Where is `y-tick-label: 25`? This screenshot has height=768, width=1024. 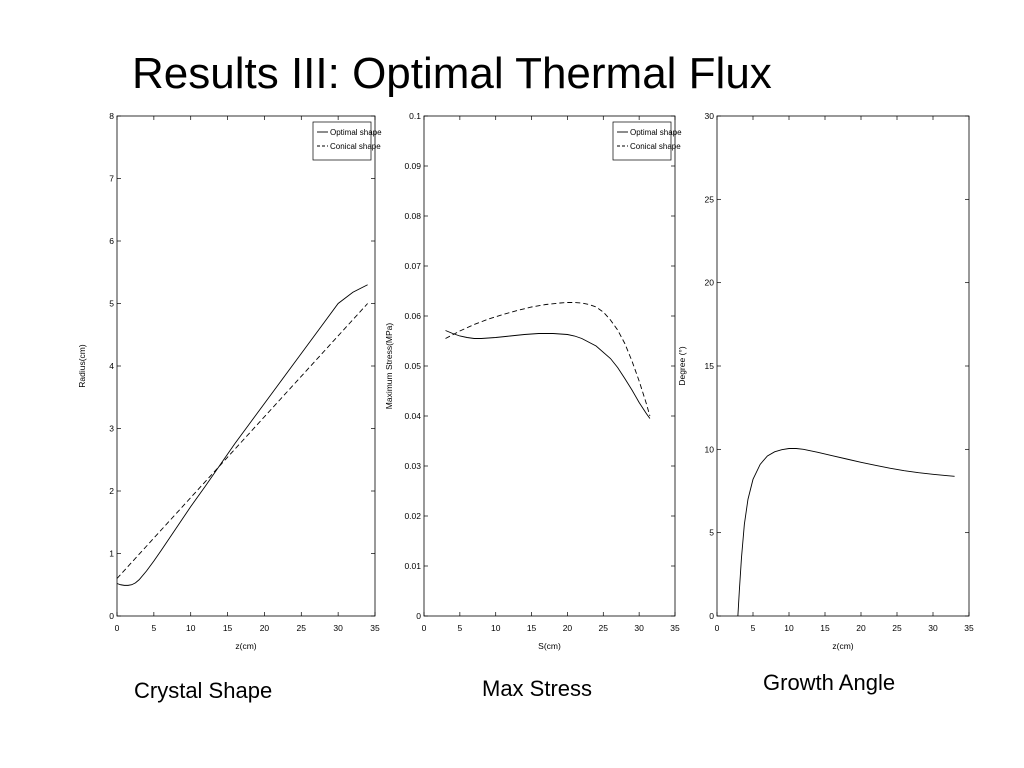 y-tick-label: 25 is located at coordinates (710, 199).